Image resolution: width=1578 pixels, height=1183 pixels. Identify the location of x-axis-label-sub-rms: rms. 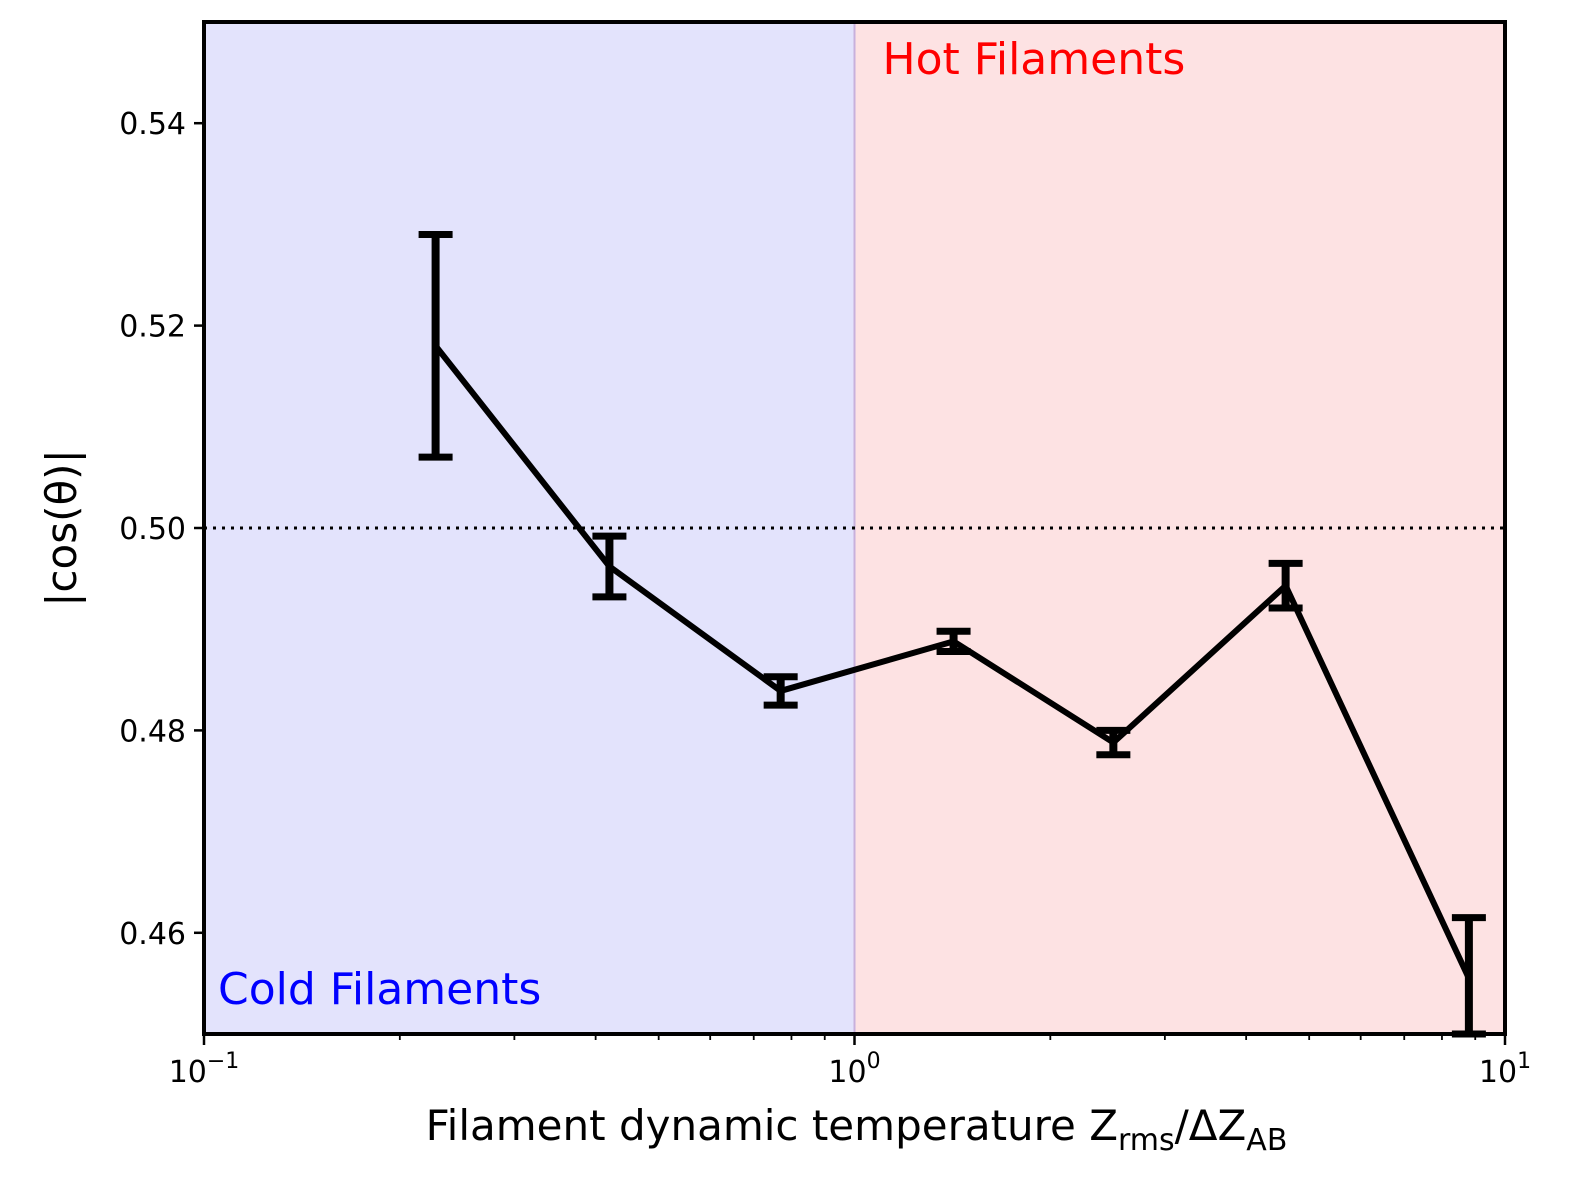
(1146, 1140).